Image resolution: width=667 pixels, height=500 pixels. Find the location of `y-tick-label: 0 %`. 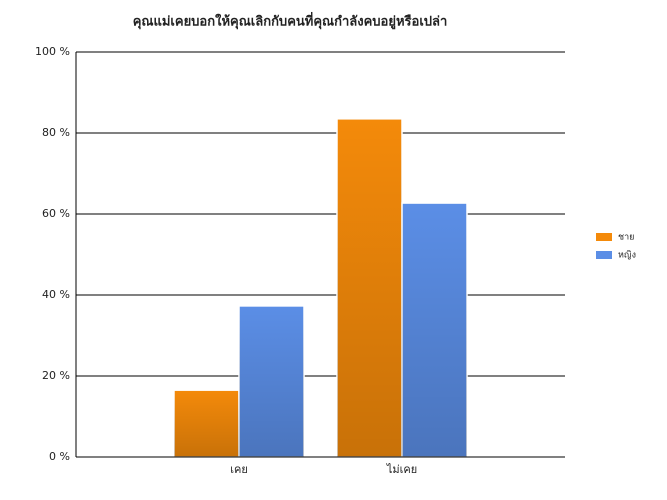

y-tick-label: 0 % is located at coordinates (59, 456).